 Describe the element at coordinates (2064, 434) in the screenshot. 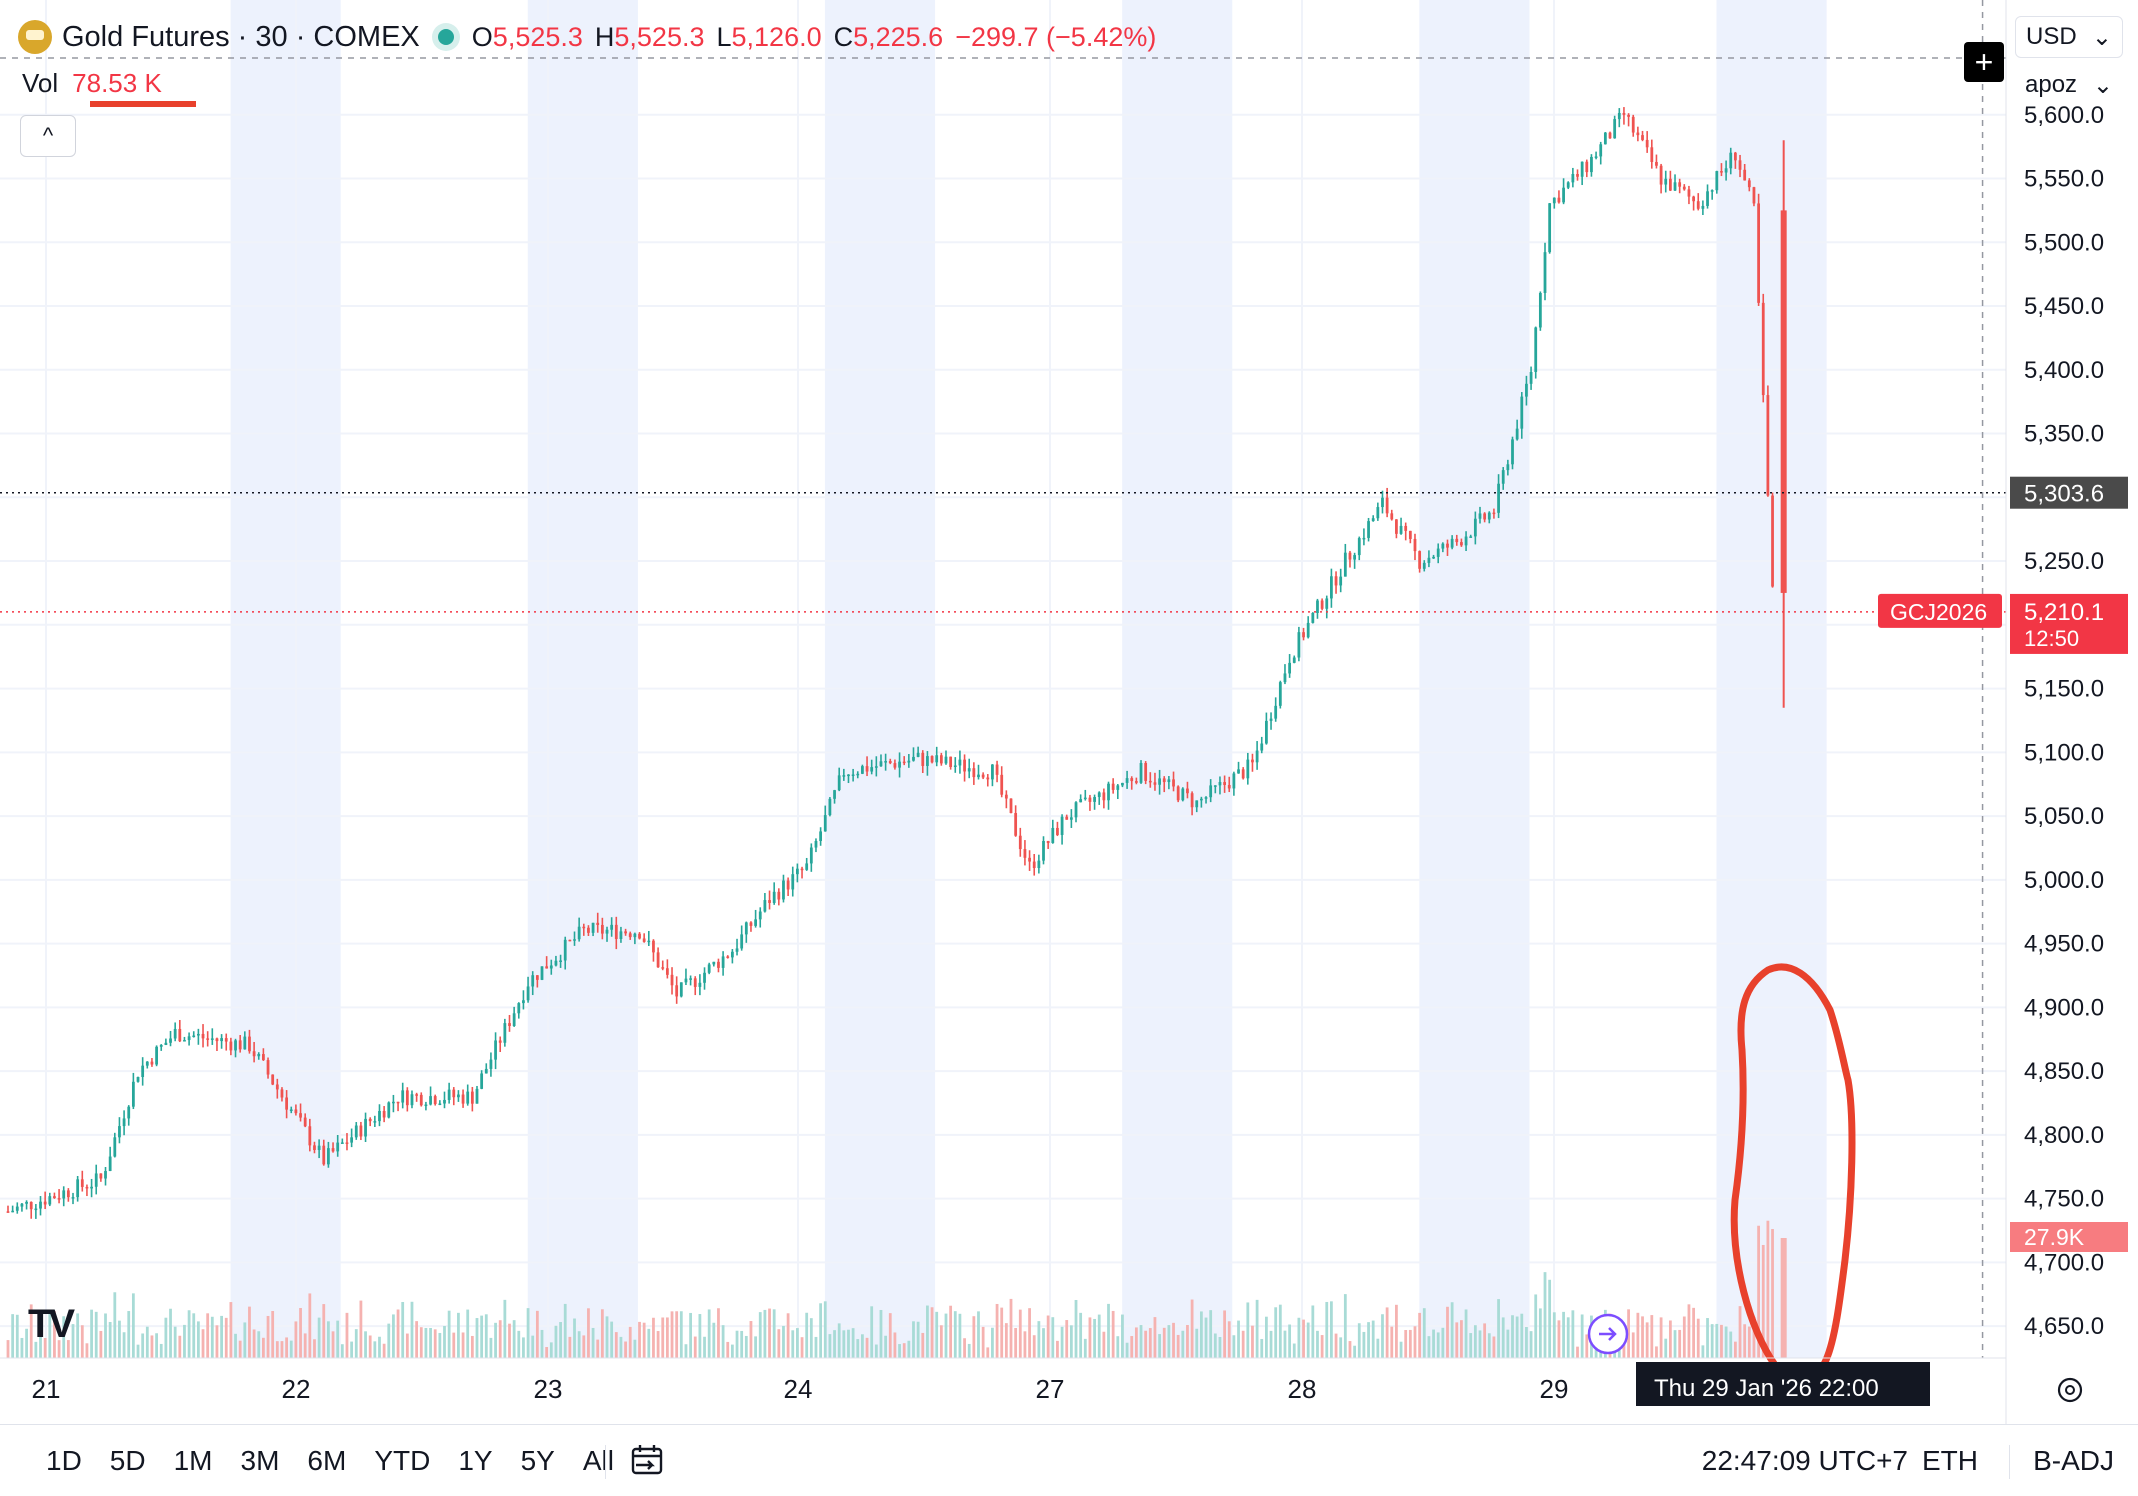

I see `price-tick-label: 5,350.0` at that location.